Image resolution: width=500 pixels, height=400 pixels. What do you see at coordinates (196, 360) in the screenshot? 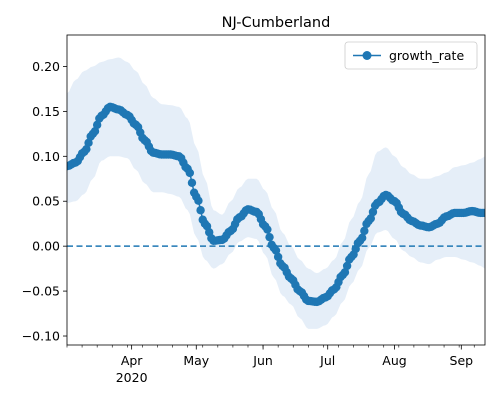
I see `x-tick-label: May` at bounding box center [196, 360].